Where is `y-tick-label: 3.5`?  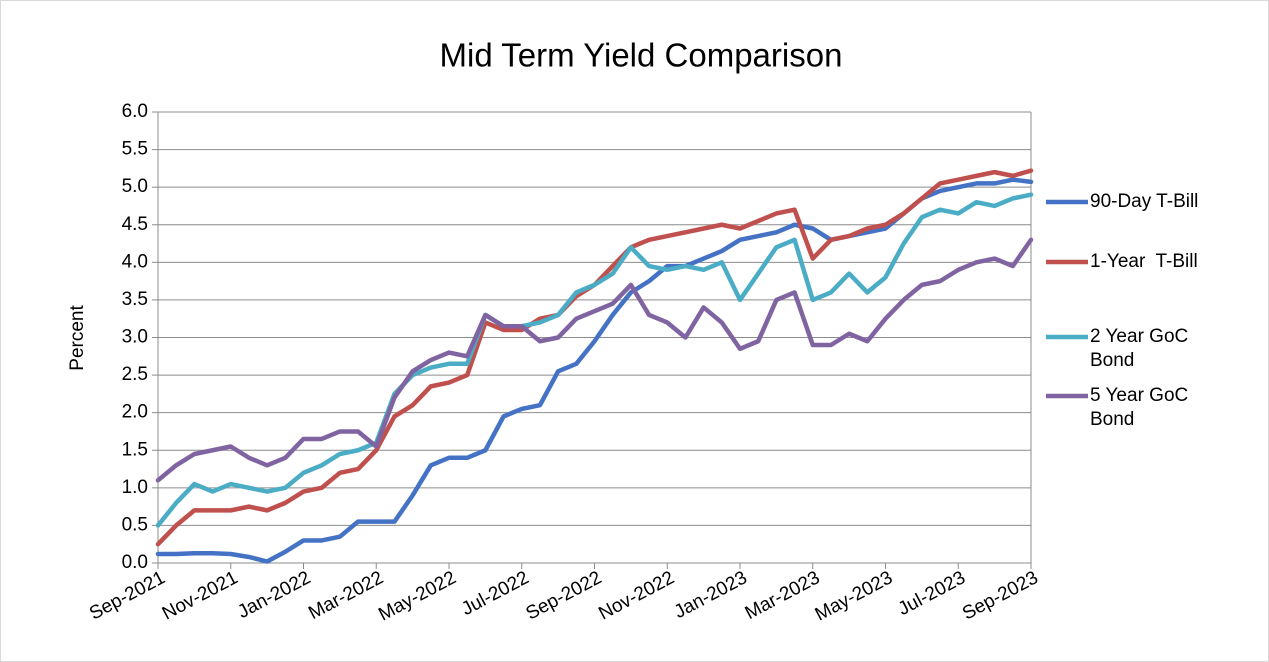
y-tick-label: 3.5 is located at coordinates (135, 299).